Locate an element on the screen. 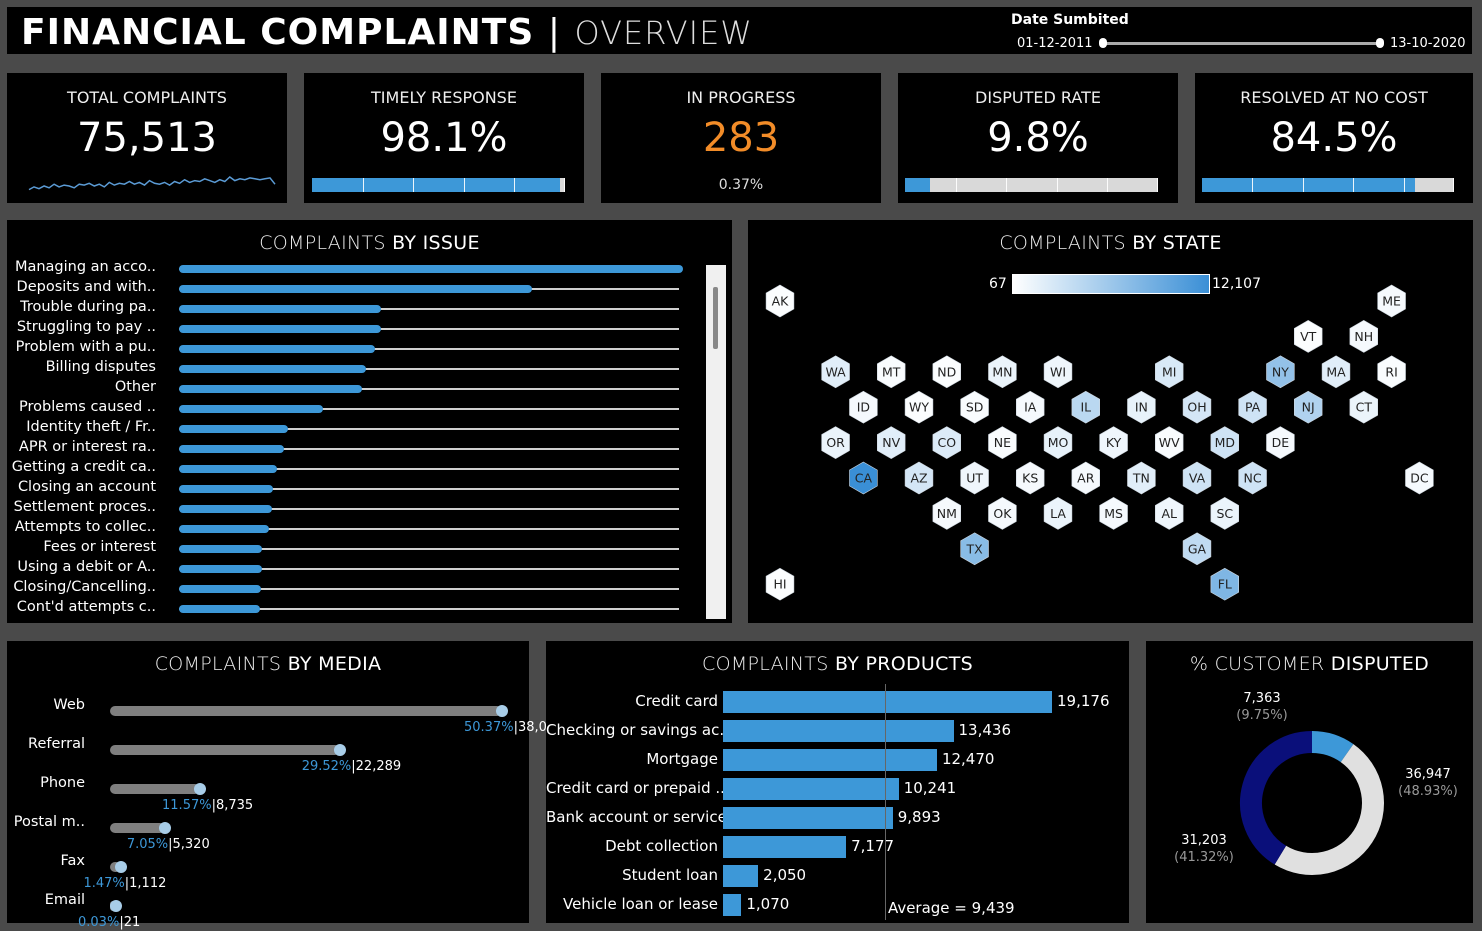 The image size is (1482, 931). donut-slice-disputed is located at coordinates (1332, 747).